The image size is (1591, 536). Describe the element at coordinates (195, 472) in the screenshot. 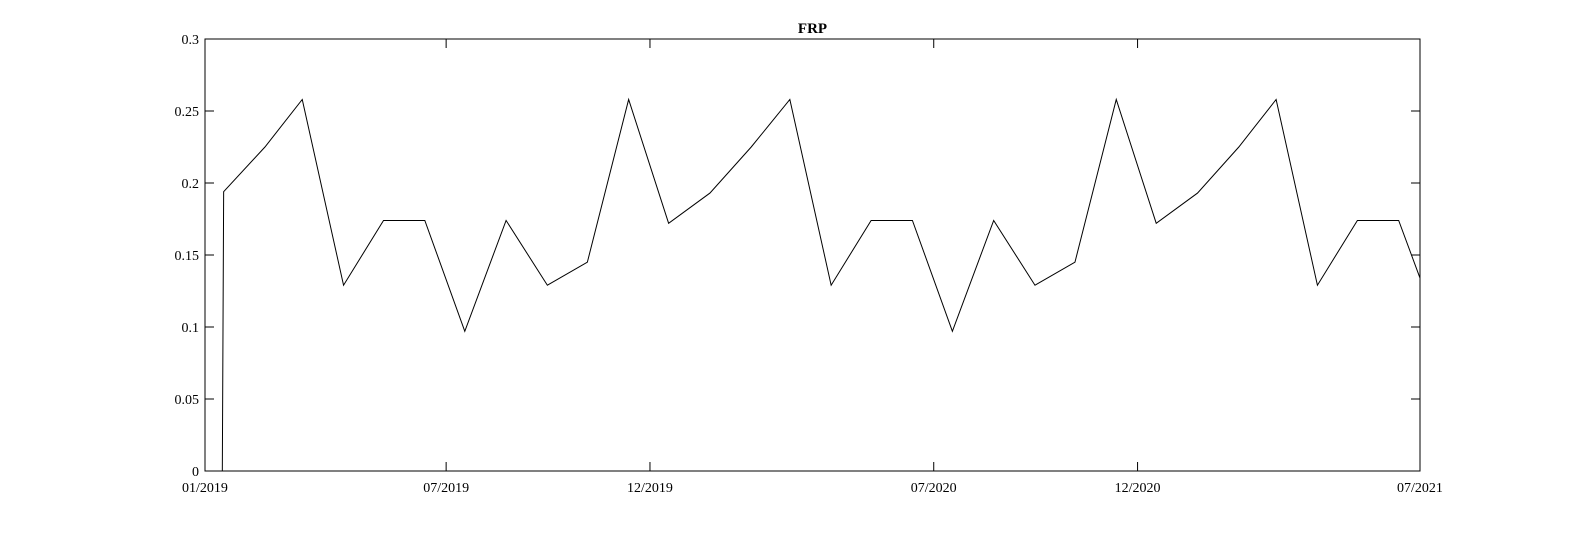

I see `y-tick-label: 0` at that location.